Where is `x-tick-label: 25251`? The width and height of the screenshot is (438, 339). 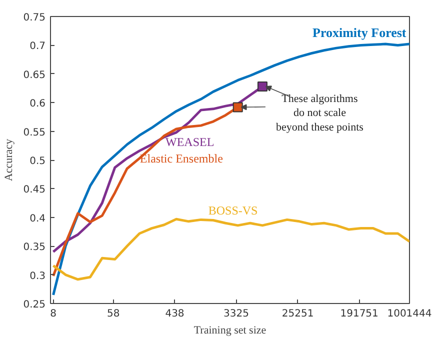
x-tick-label: 25251 is located at coordinates (298, 314).